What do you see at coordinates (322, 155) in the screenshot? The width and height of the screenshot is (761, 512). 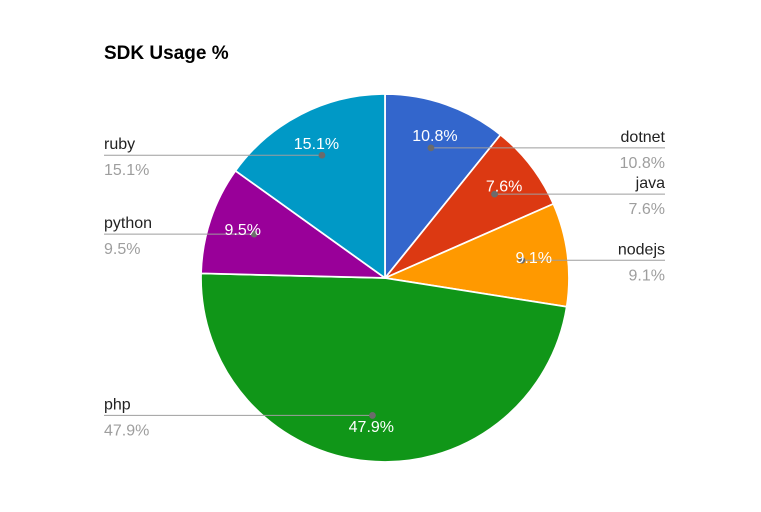 I see `leader-dot-ruby` at bounding box center [322, 155].